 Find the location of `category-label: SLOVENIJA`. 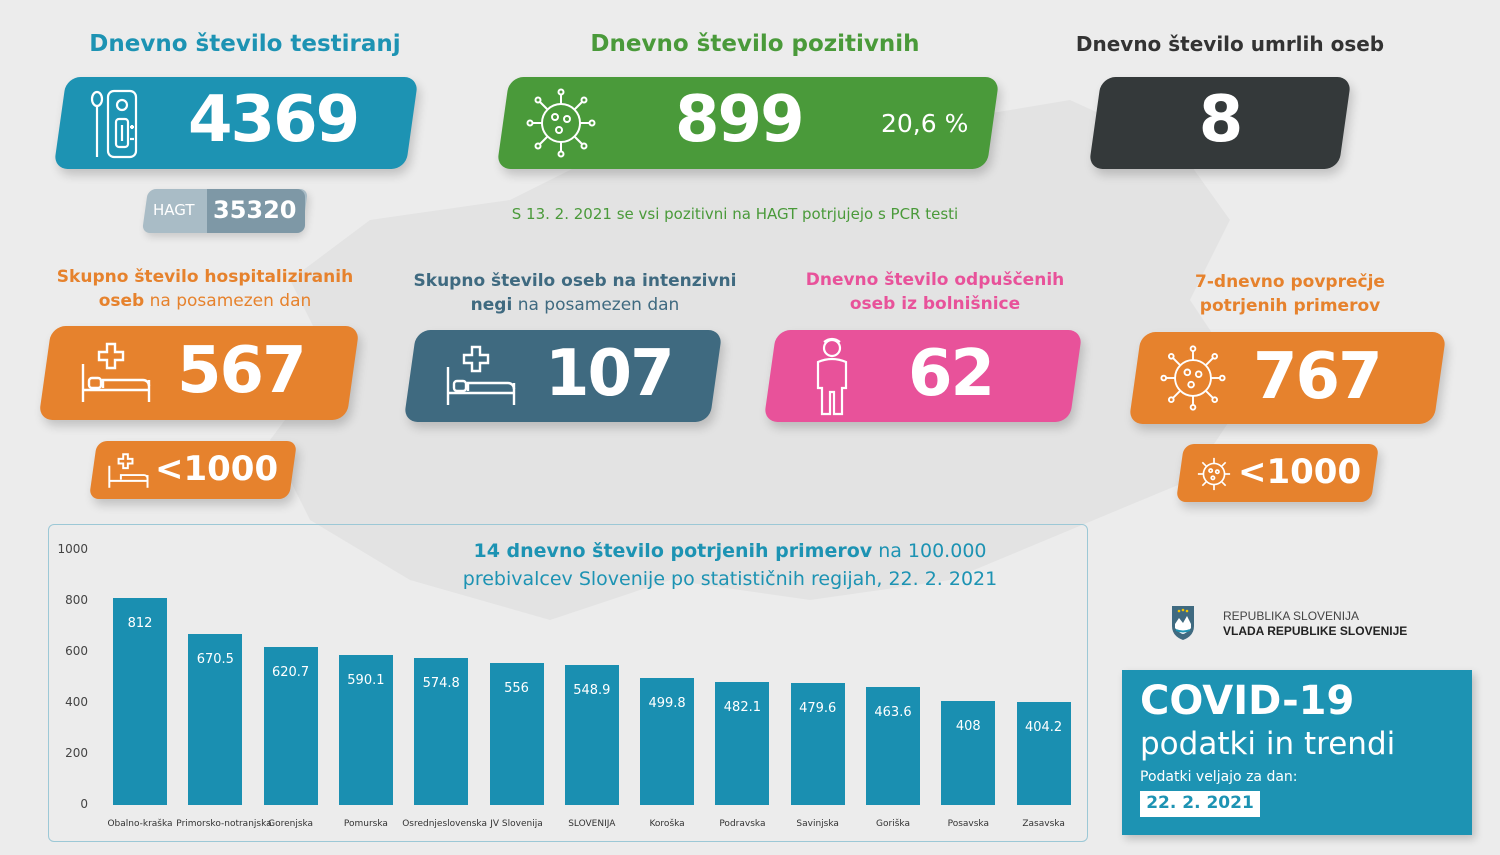

category-label: SLOVENIJA is located at coordinates (592, 824).